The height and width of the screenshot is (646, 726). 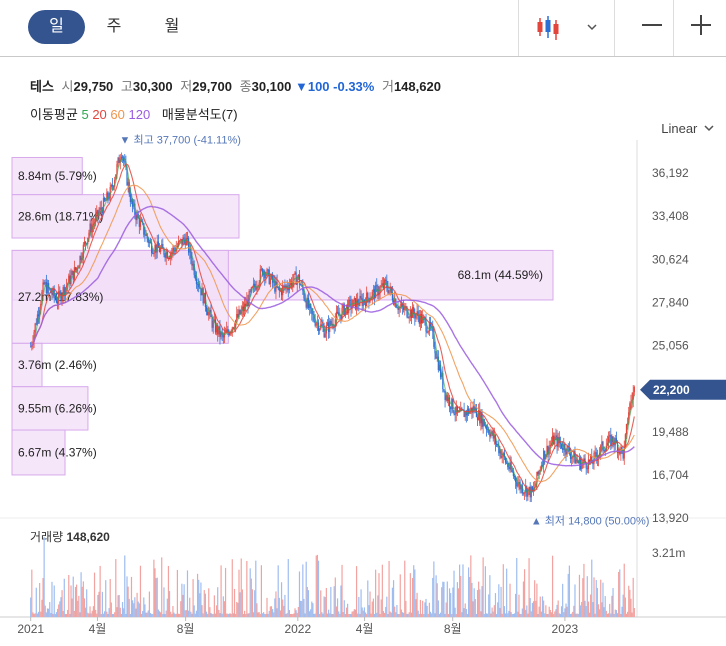 What do you see at coordinates (652, 27) in the screenshot?
I see `zoom-out-button` at bounding box center [652, 27].